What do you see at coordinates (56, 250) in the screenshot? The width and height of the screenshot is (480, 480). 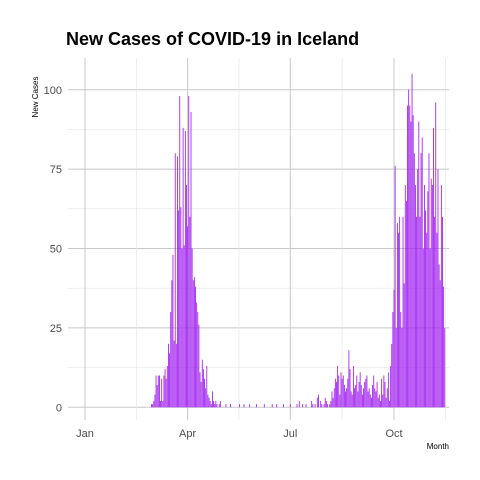 I see `y-tick-label: 50` at bounding box center [56, 250].